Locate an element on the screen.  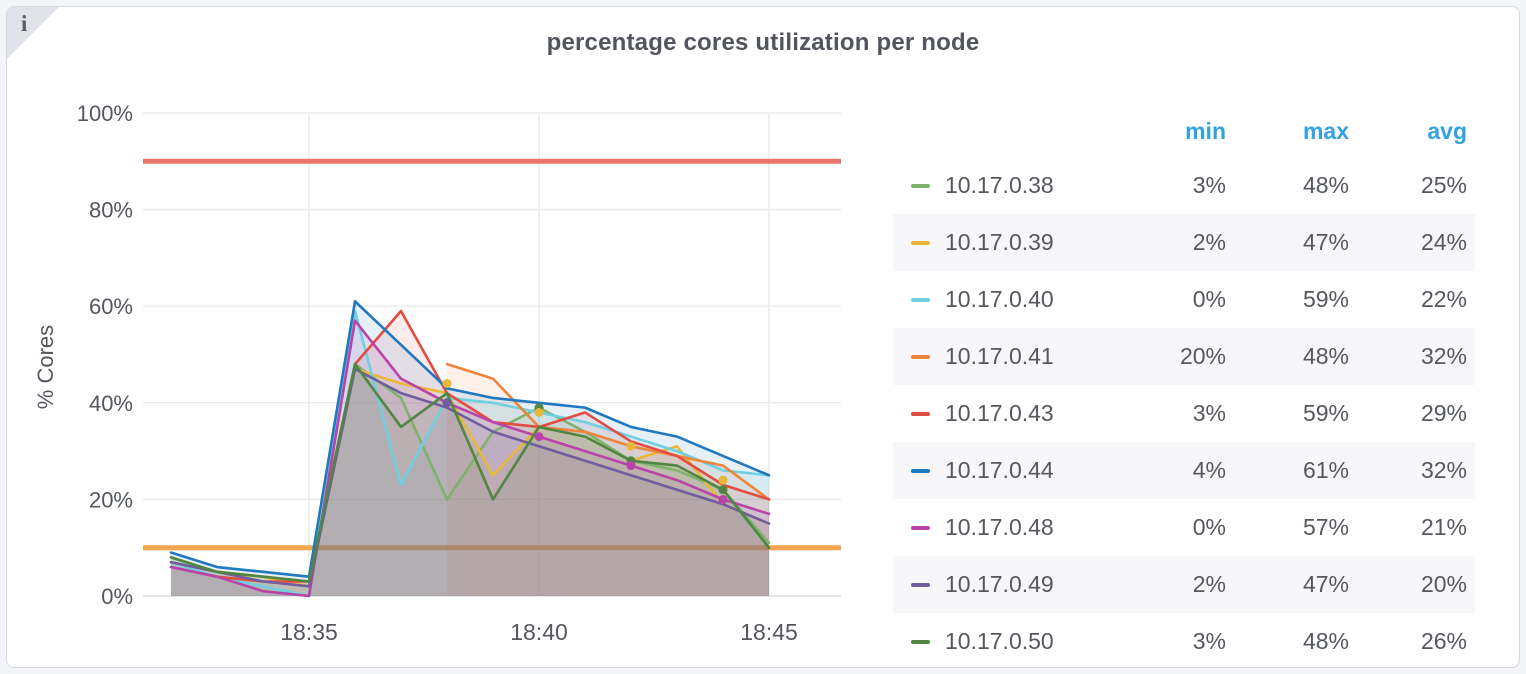
legend-row: 10.17.0.38 3% 48% 25% is located at coordinates (1184, 185).